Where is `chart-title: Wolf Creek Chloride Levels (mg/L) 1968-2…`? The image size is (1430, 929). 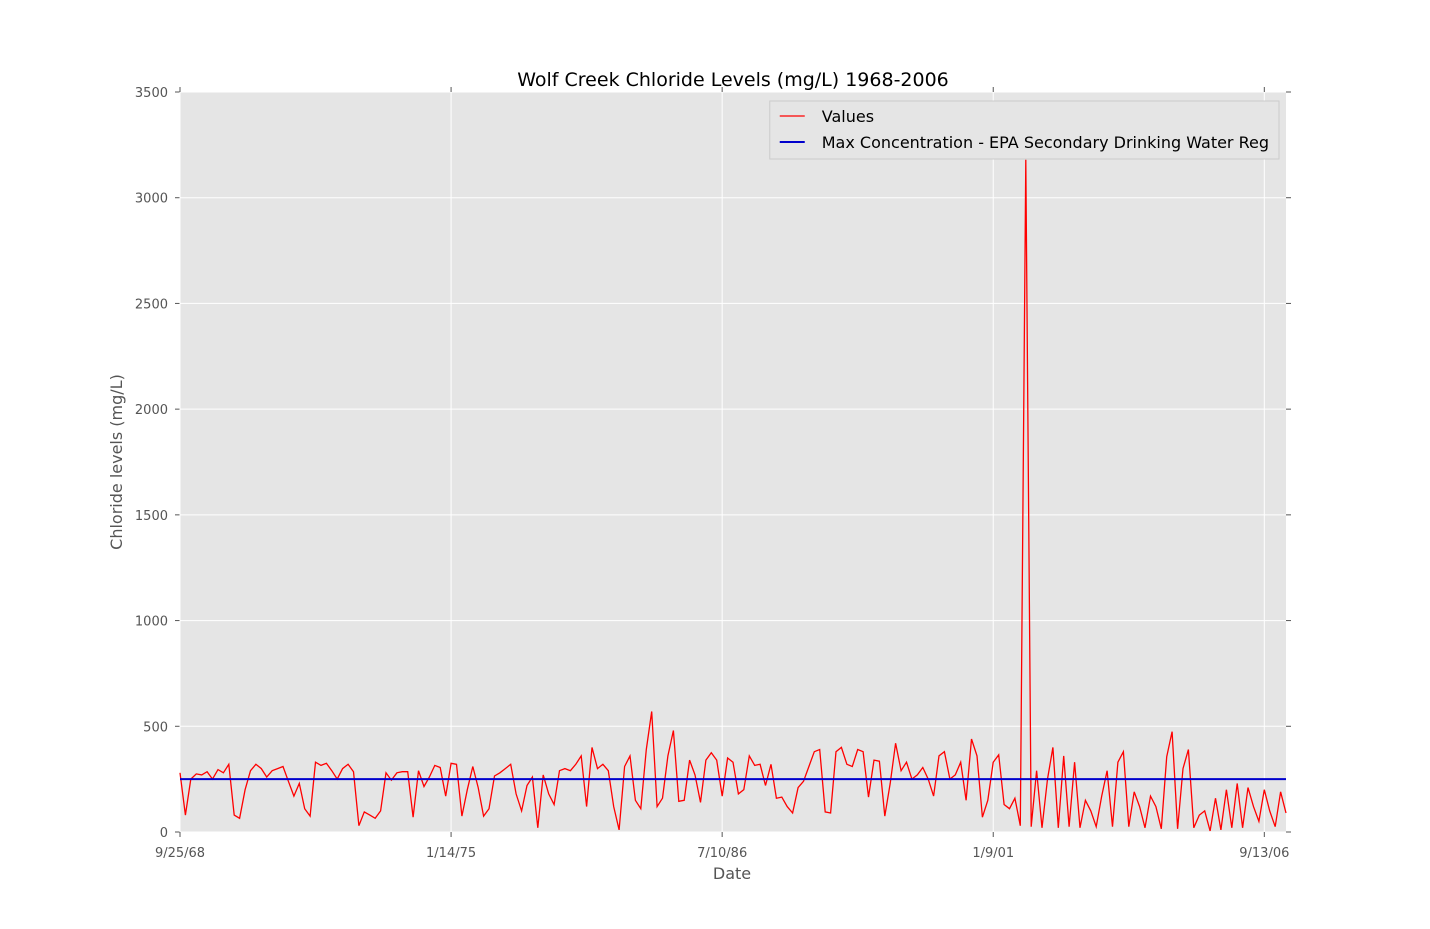 chart-title: Wolf Creek Chloride Levels (mg/L) 1968-2… is located at coordinates (733, 80).